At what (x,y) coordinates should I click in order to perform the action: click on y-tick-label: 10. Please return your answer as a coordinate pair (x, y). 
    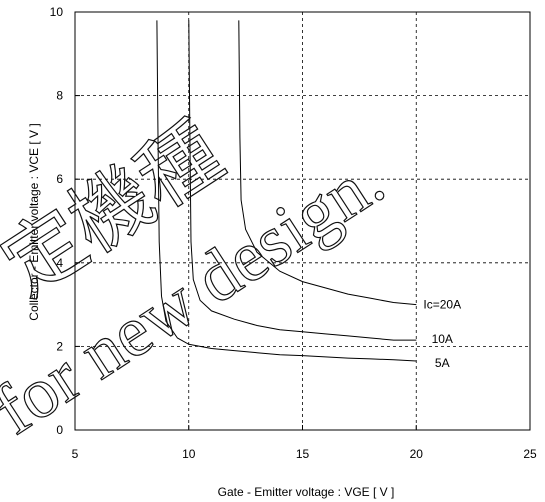
    Looking at the image, I should click on (57, 12).